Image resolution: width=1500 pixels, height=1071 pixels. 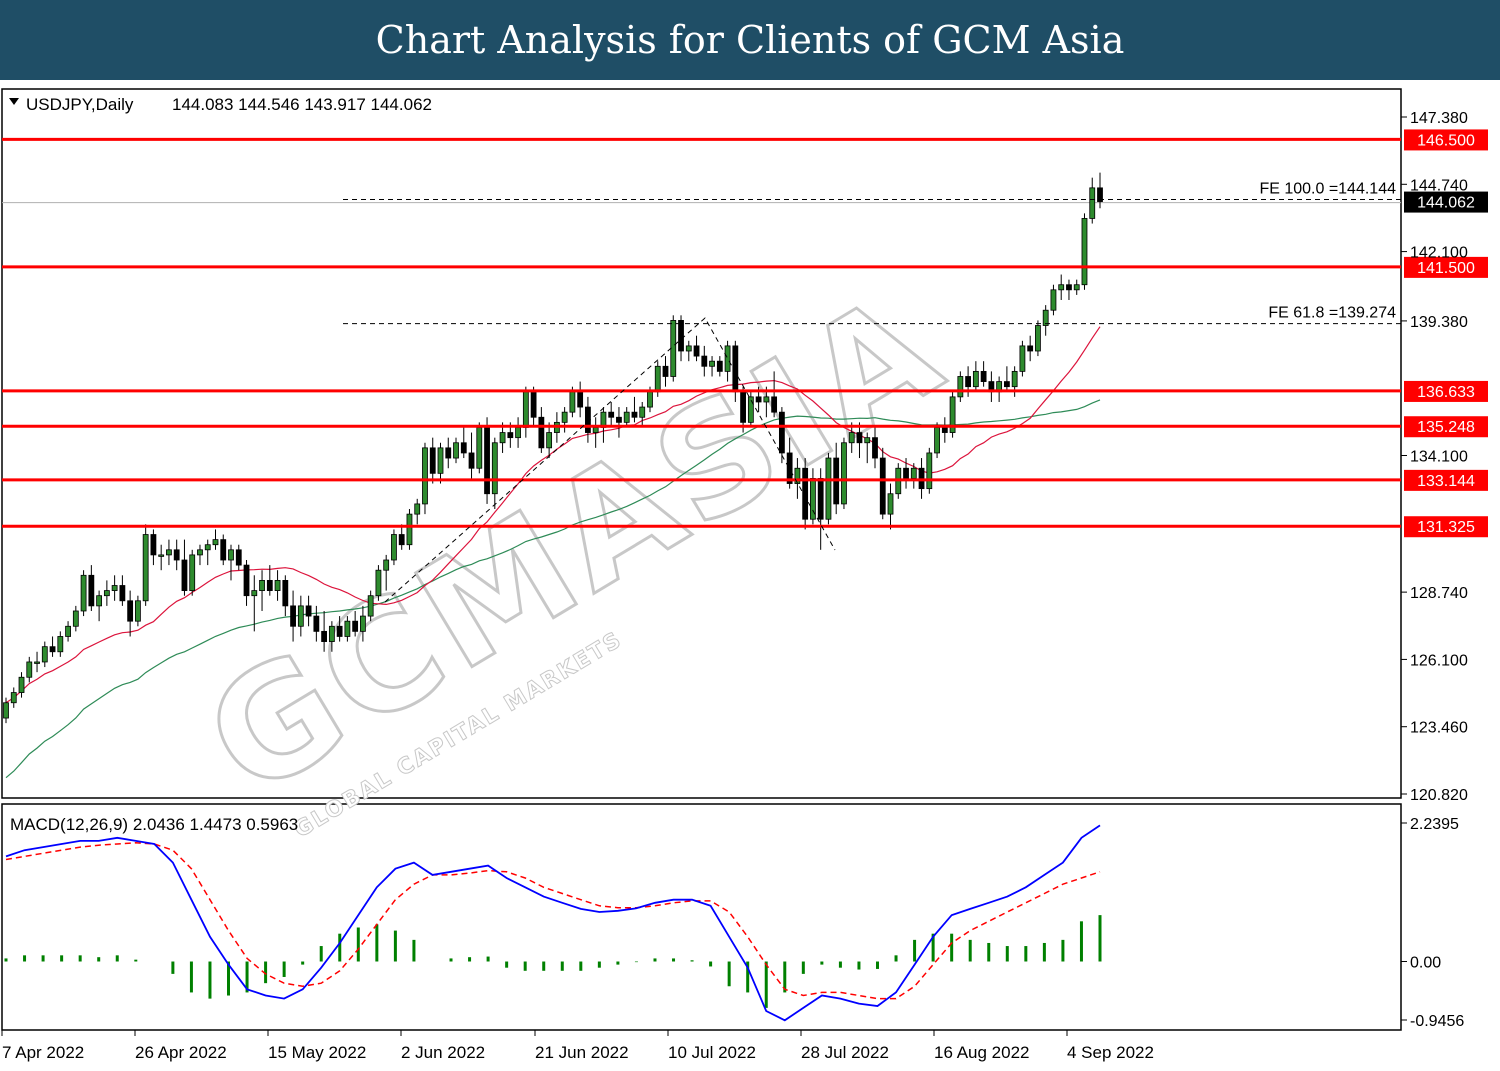 What do you see at coordinates (1446, 202) in the screenshot?
I see `current-price-badge` at bounding box center [1446, 202].